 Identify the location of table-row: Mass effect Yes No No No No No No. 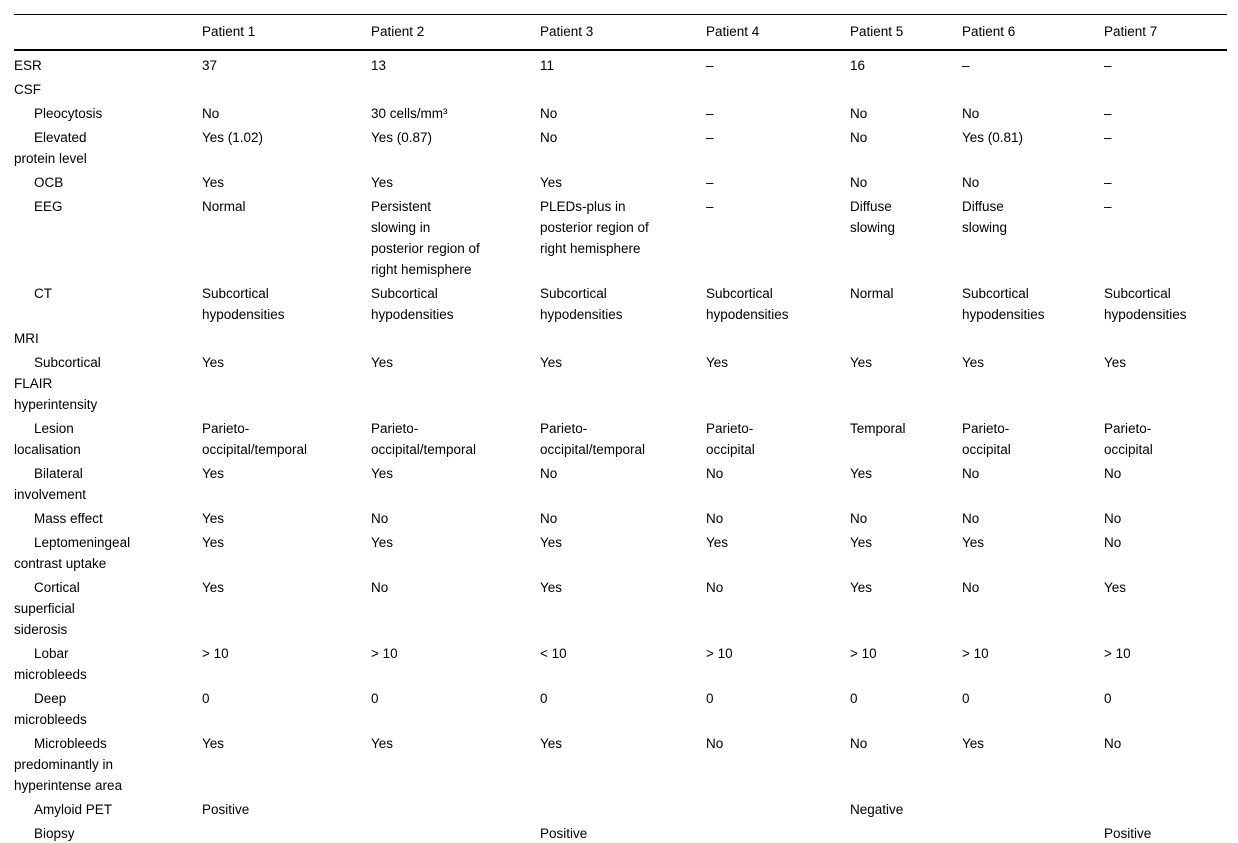
(620, 517).